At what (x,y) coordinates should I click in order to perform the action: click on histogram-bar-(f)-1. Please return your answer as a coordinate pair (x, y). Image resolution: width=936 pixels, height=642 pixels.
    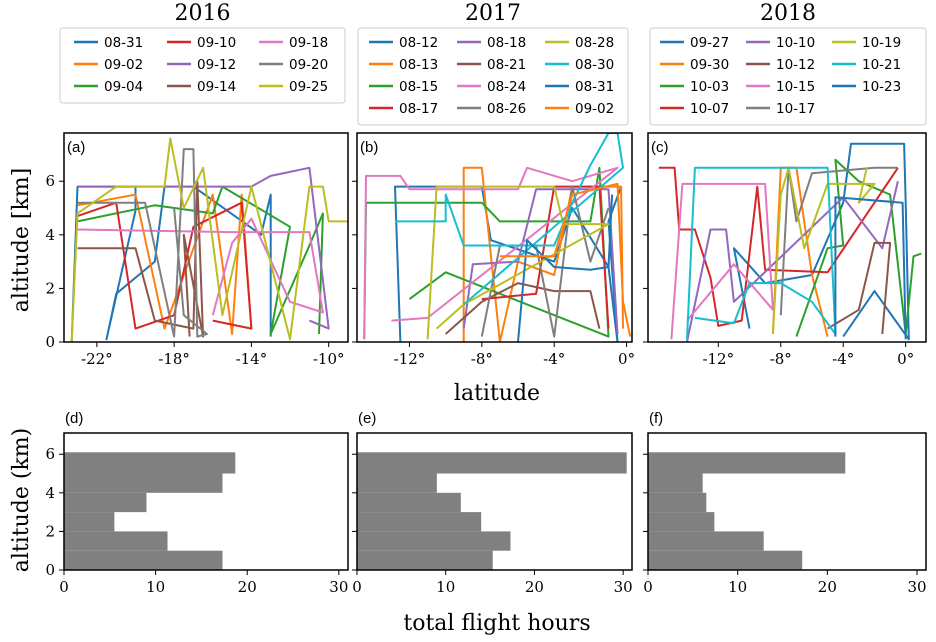
    Looking at the image, I should click on (706, 541).